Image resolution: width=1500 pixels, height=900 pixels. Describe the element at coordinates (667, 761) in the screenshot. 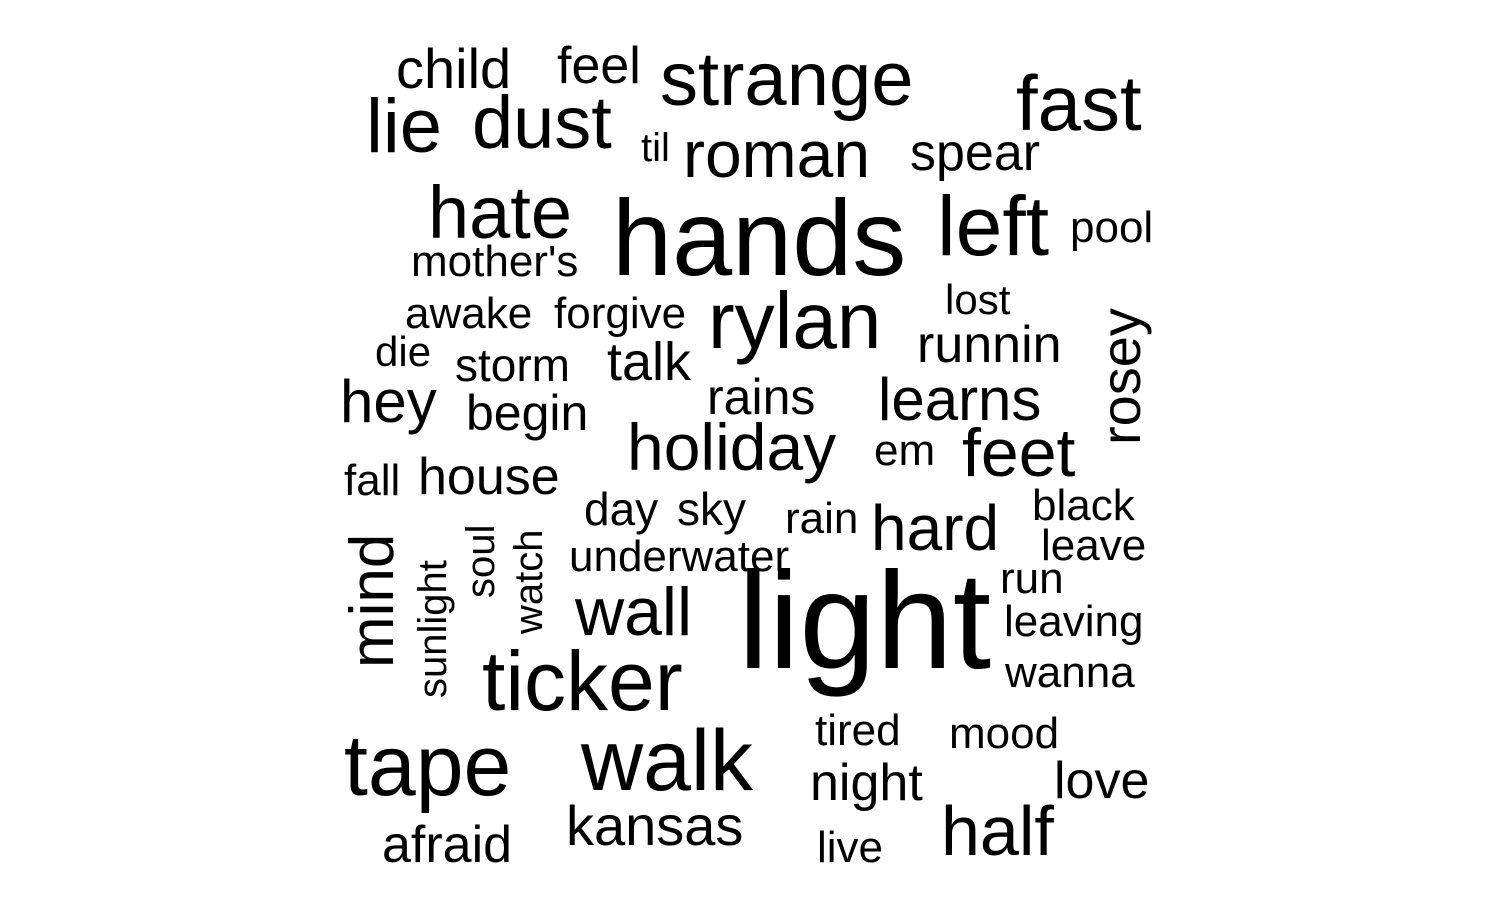

I see `word-walk: walk` at that location.